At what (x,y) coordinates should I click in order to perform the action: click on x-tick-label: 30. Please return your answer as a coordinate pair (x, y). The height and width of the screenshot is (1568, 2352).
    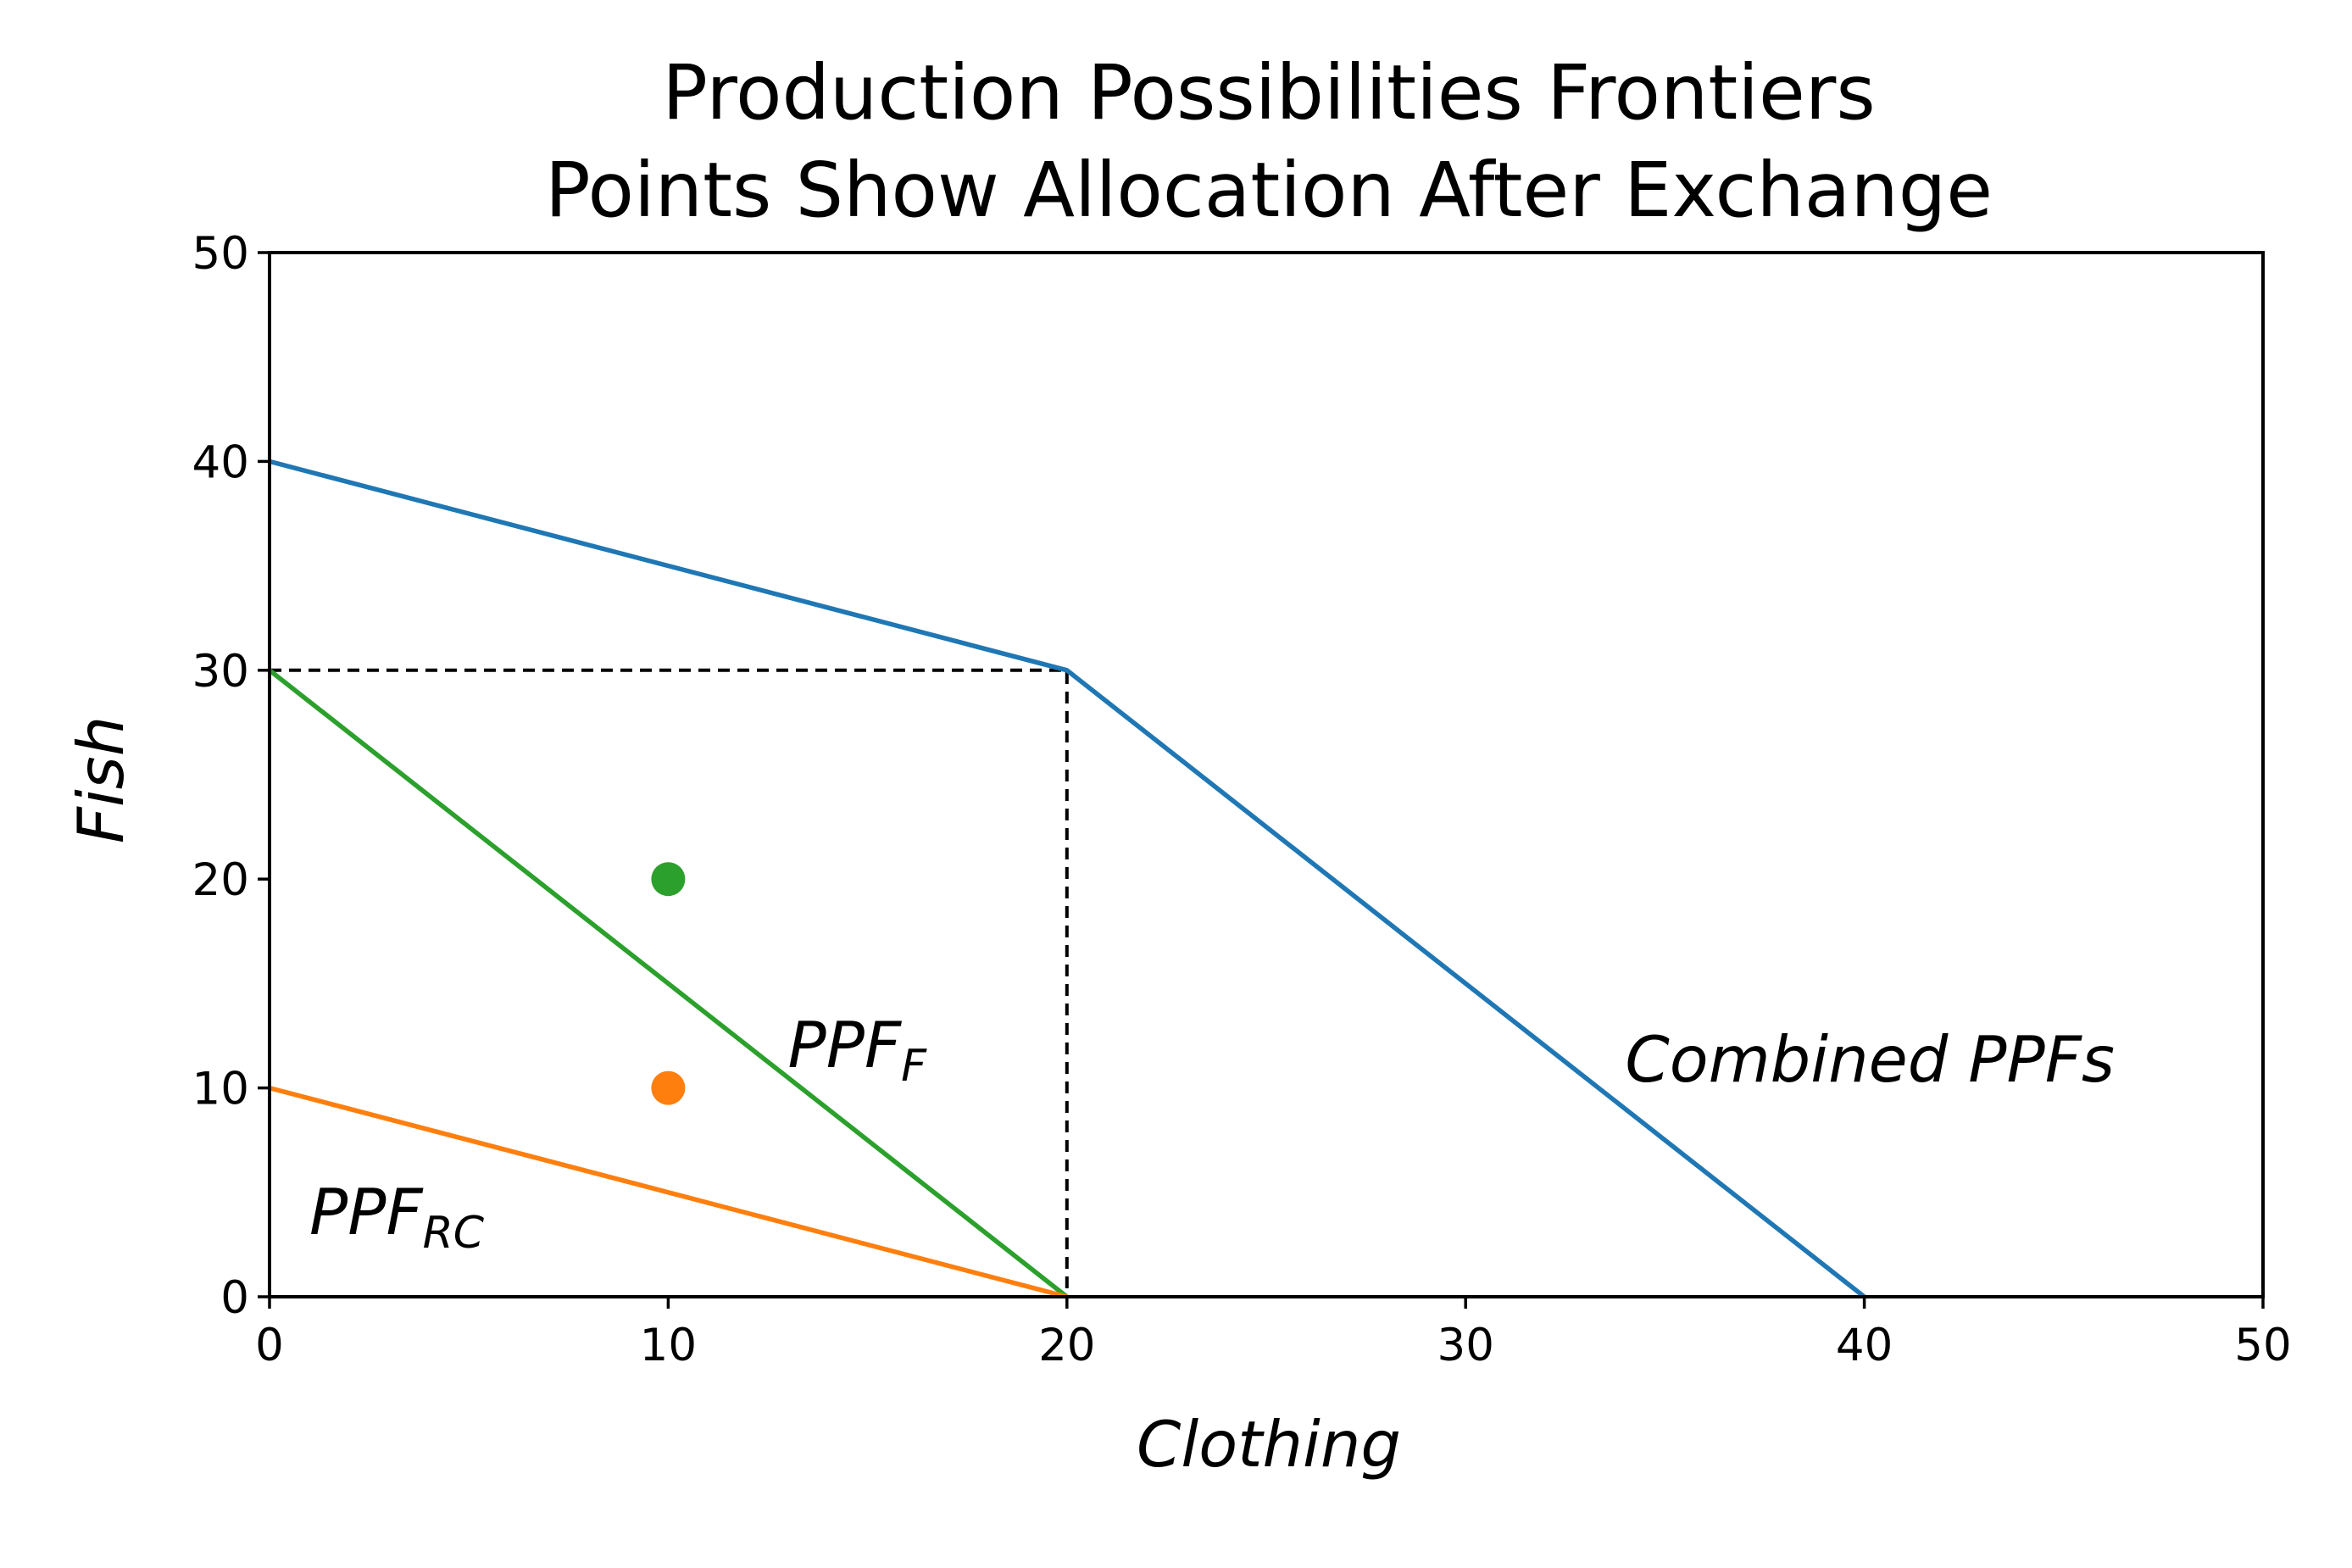
    Looking at the image, I should click on (1465, 1345).